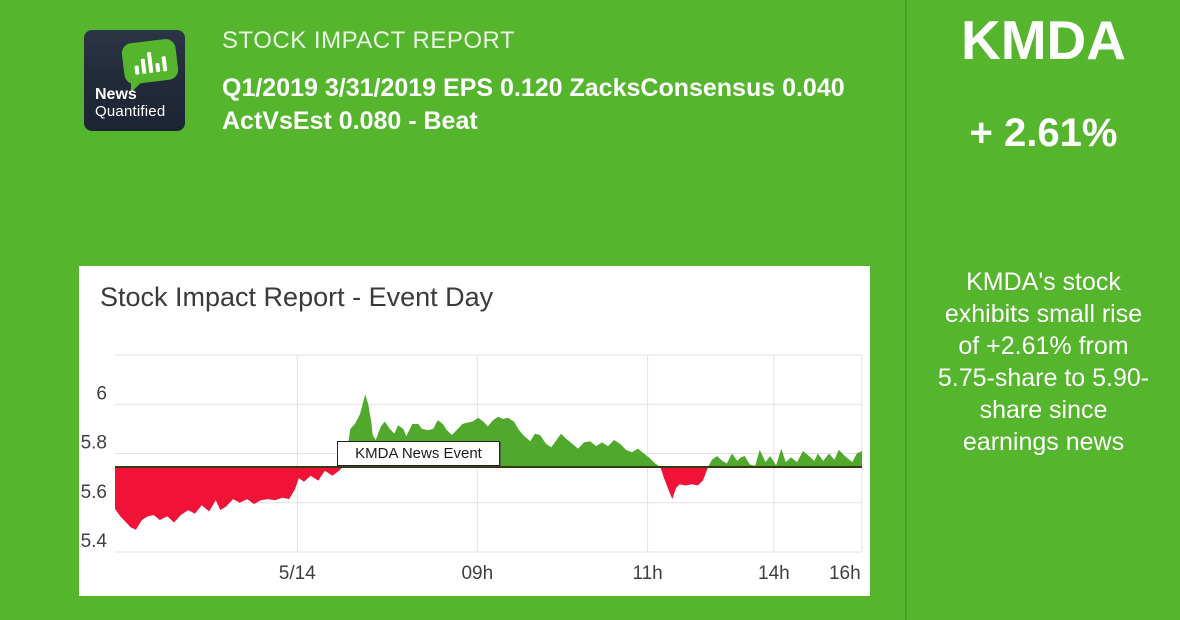 This screenshot has height=620, width=1180. I want to click on svg-text: 16h, so click(845, 573).